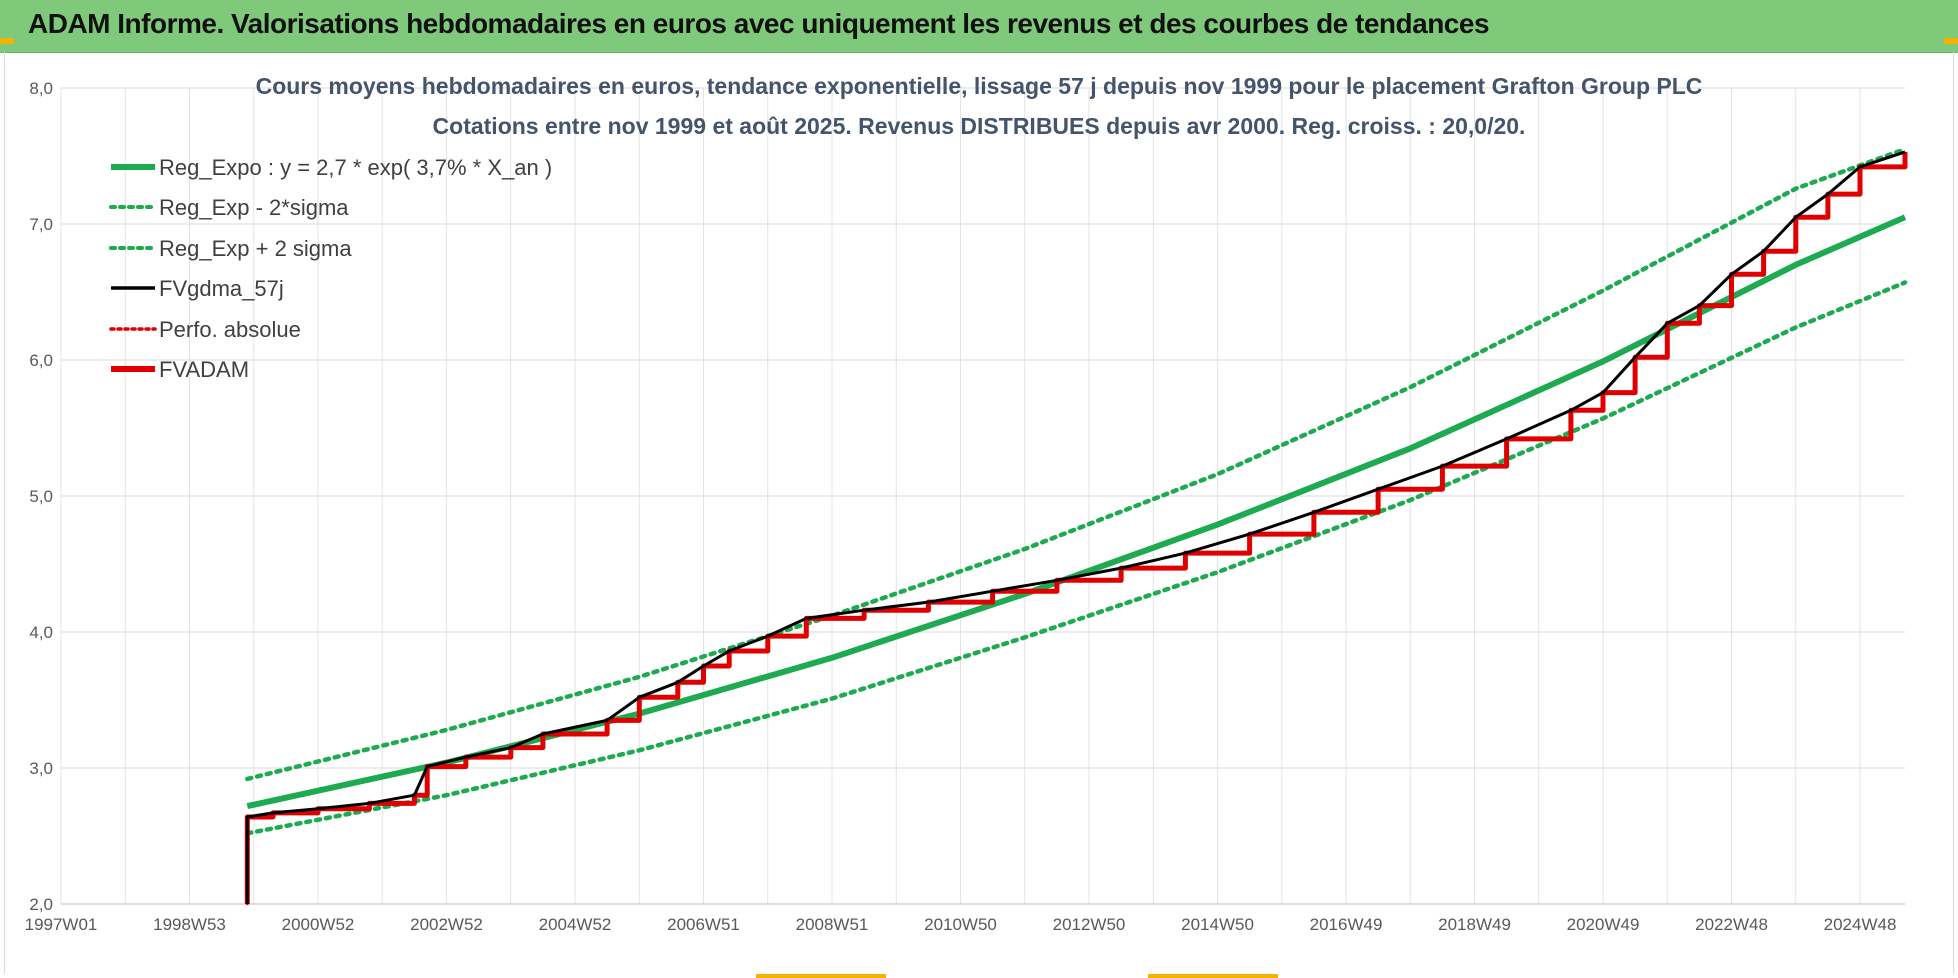  I want to click on x-tick-label: 2006W51, so click(703, 924).